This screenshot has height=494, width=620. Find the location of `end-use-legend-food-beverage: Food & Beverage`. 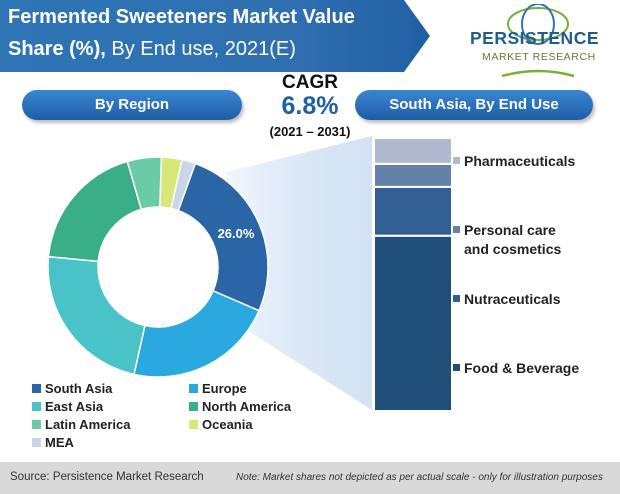

end-use-legend-food-beverage: Food & Beverage is located at coordinates (516, 368).